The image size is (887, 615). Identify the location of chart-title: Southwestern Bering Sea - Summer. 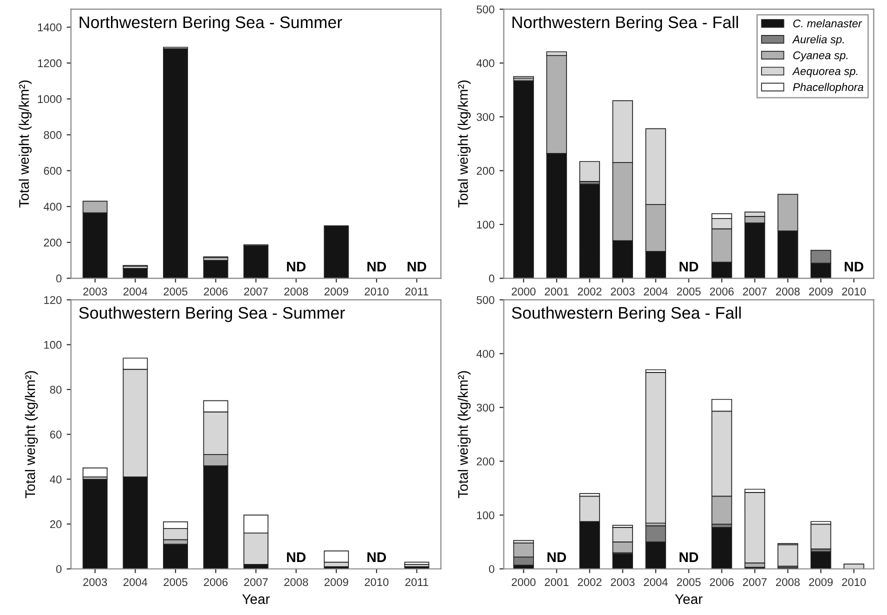
(212, 314).